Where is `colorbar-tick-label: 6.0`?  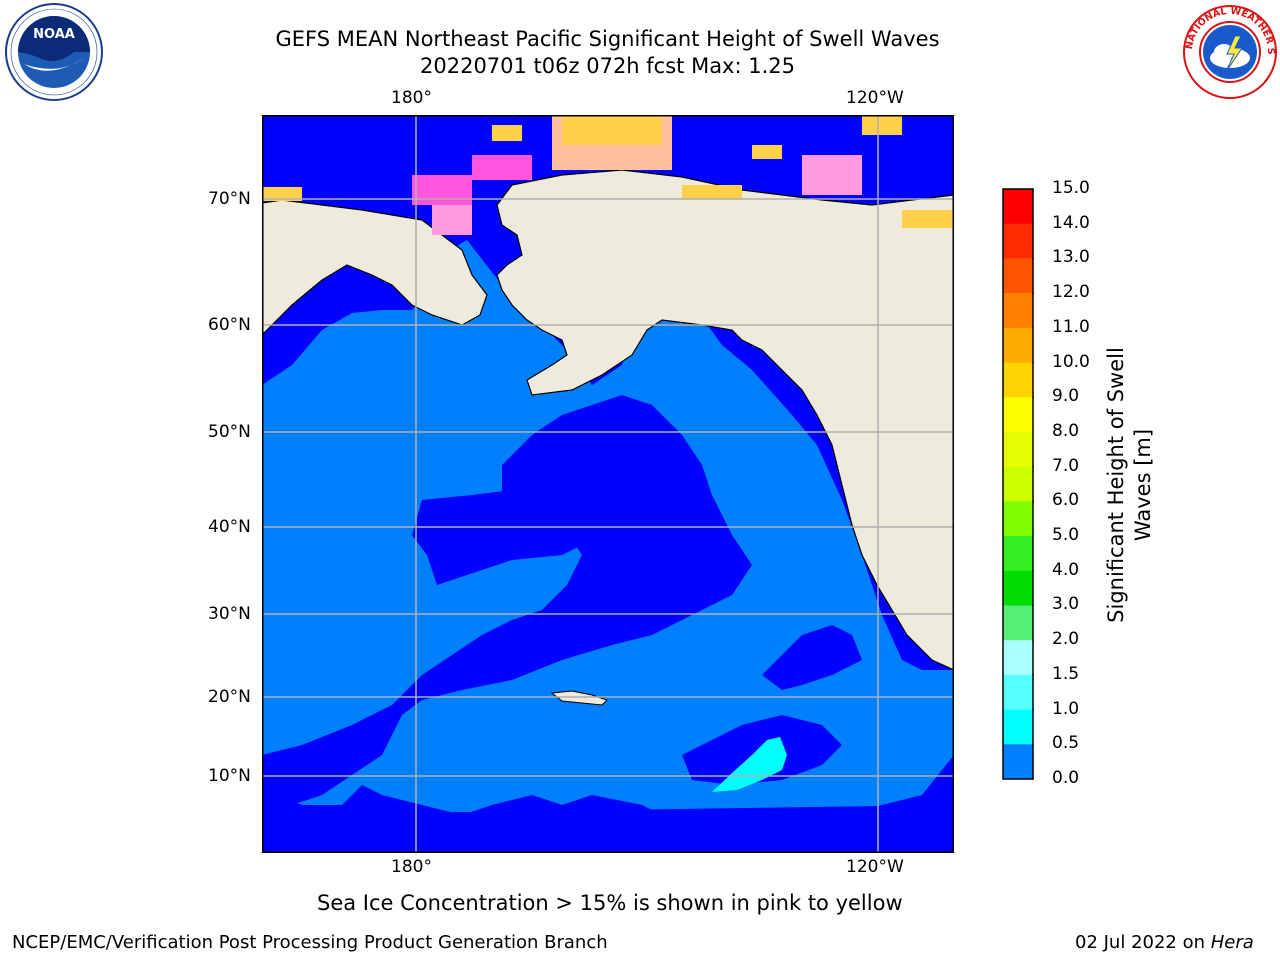 colorbar-tick-label: 6.0 is located at coordinates (1066, 500).